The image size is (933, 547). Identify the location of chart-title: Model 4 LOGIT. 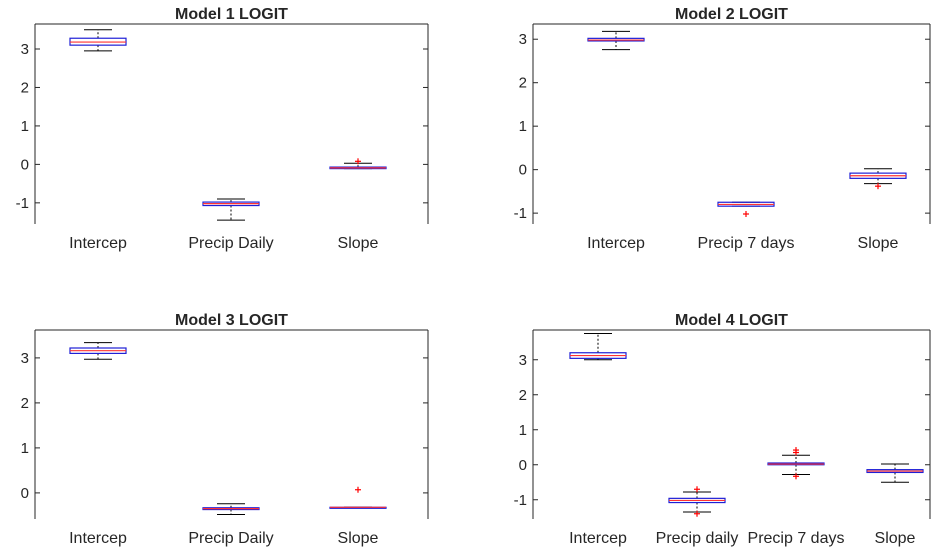
(731, 320).